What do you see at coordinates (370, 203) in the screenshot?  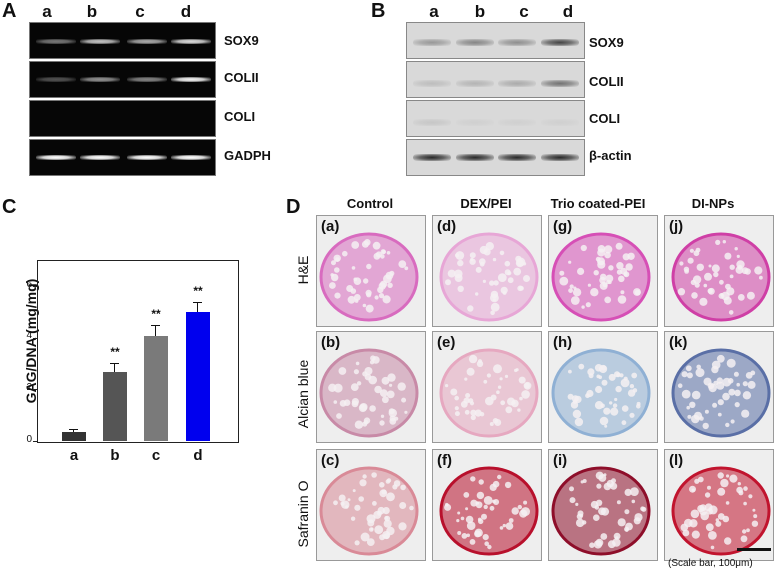 I see `histology-column-header: Control` at bounding box center [370, 203].